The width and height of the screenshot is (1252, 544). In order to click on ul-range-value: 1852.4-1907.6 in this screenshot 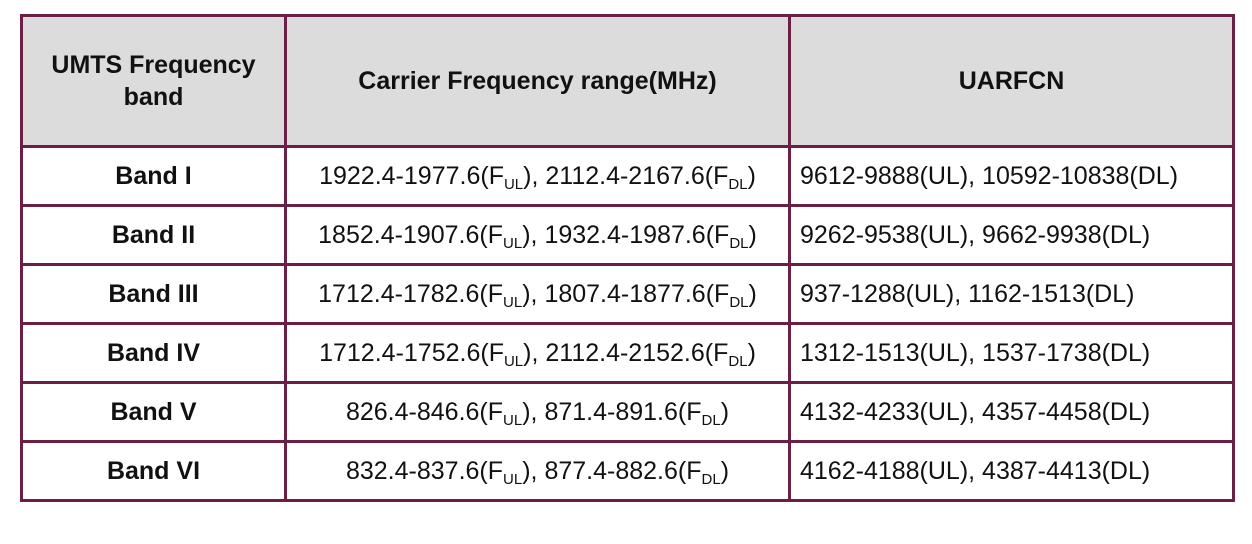, I will do `click(399, 235)`.